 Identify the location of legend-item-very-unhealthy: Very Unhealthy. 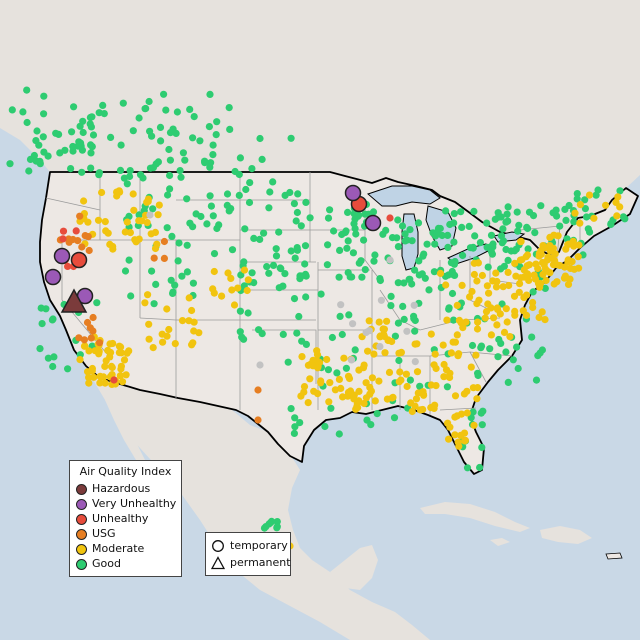
(126, 504).